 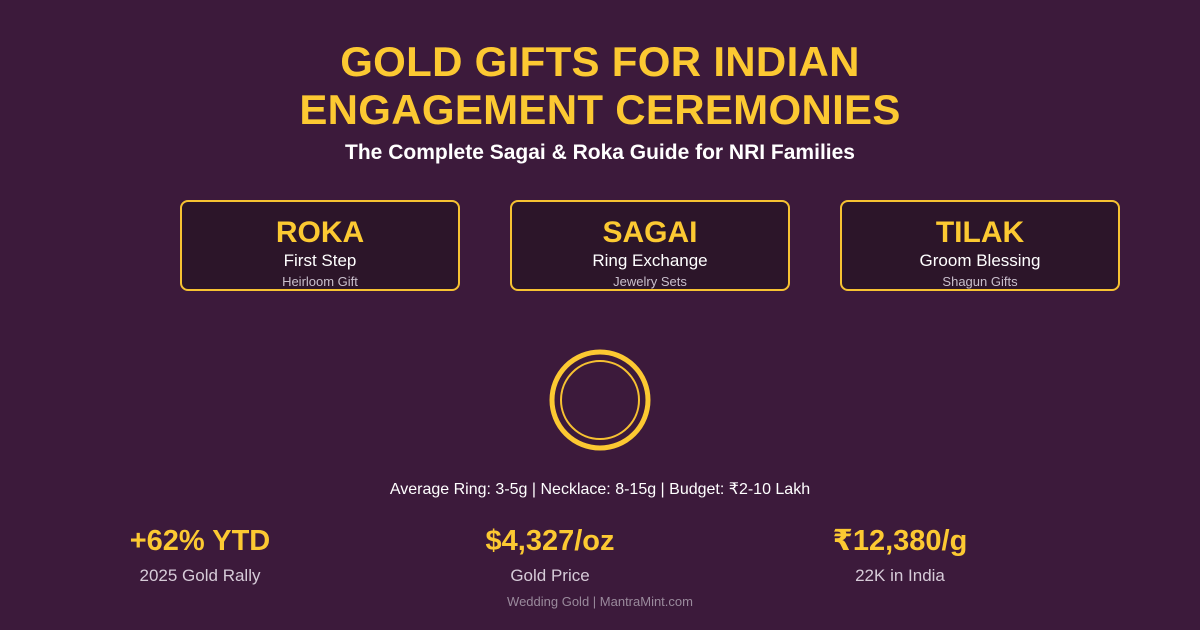 What do you see at coordinates (980, 260) in the screenshot?
I see `ceremony-description: Groom Blessing` at bounding box center [980, 260].